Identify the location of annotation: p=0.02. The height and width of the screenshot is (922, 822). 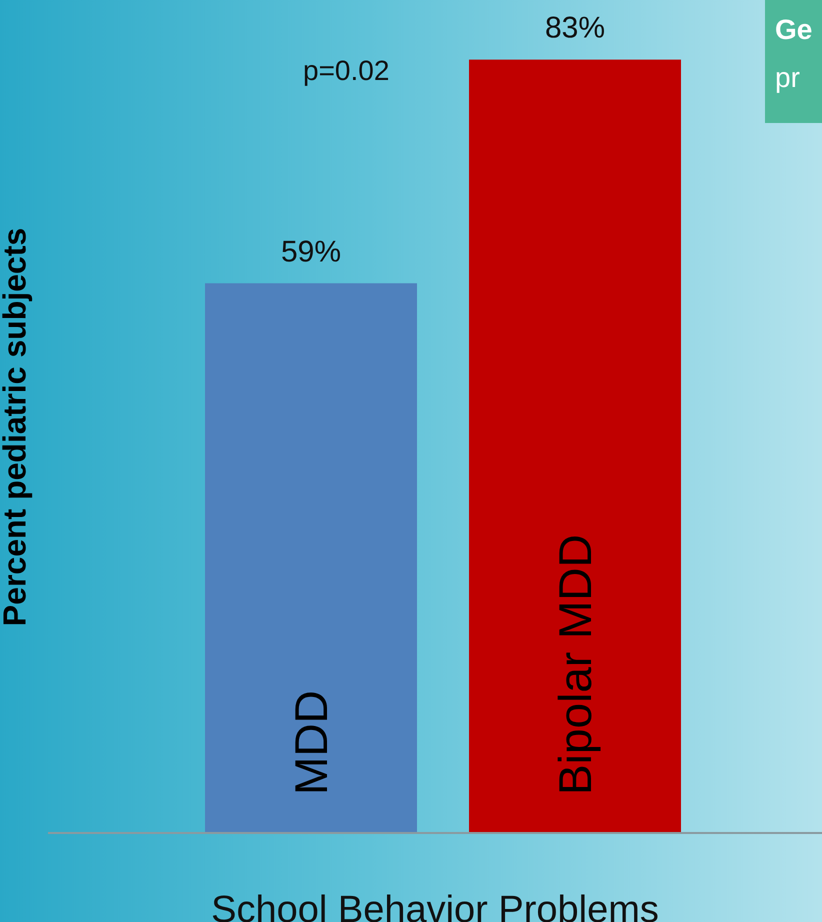
(346, 71).